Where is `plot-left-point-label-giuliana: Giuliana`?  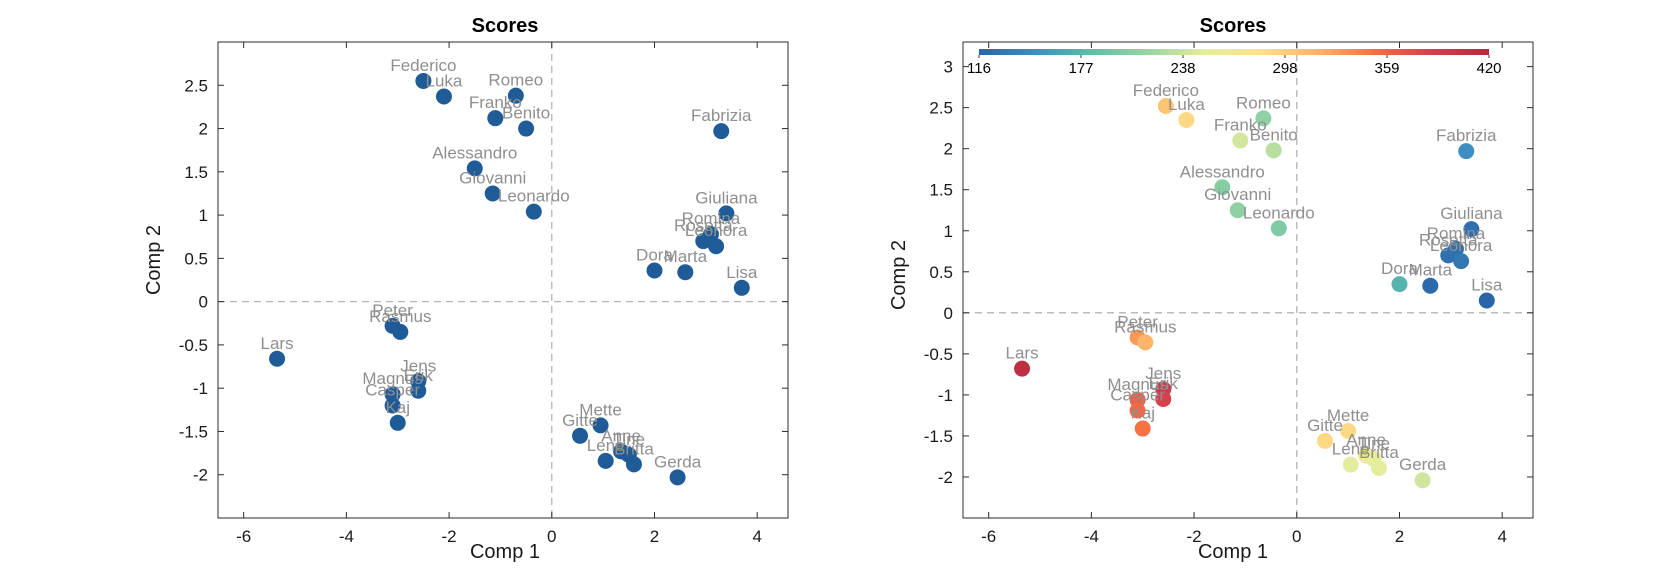 plot-left-point-label-giuliana: Giuliana is located at coordinates (726, 197).